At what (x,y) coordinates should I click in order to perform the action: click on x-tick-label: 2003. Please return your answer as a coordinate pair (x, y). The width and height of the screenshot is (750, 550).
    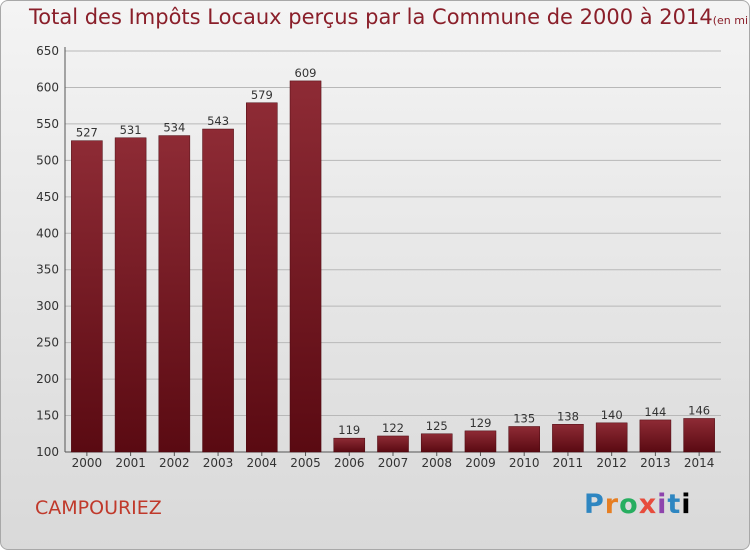
    Looking at the image, I should click on (218, 463).